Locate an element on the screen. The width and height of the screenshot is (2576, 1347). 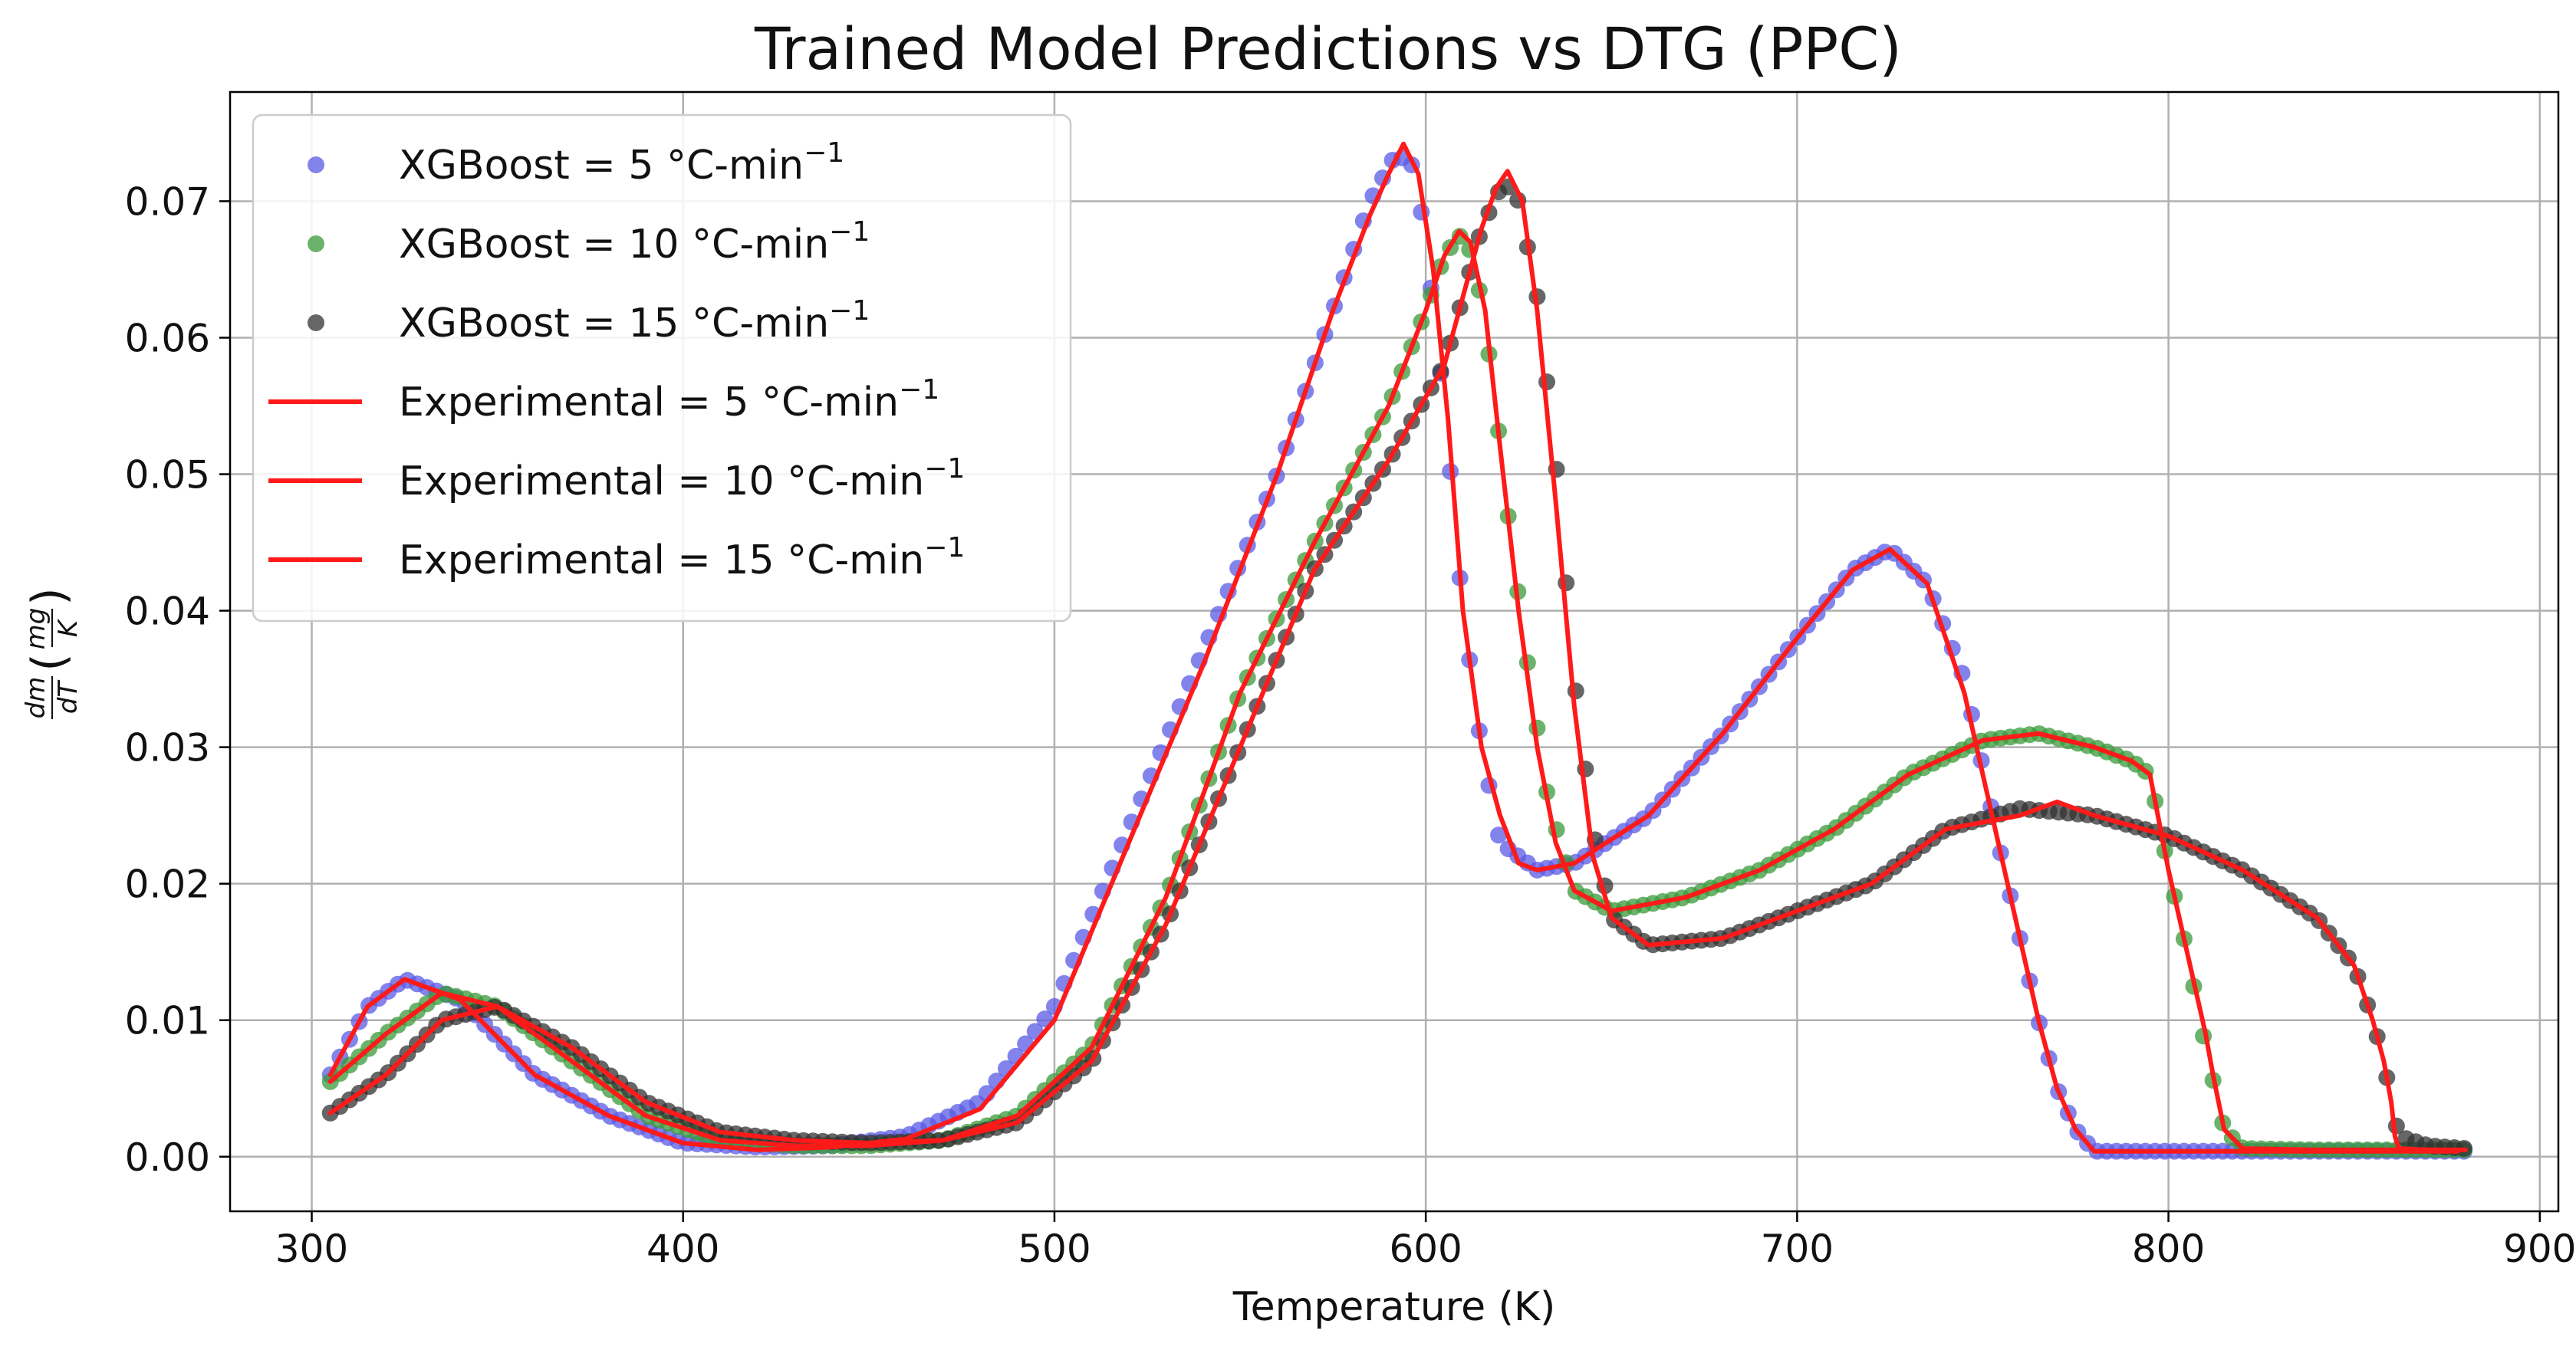
y-tick-label: 0.07 is located at coordinates (167, 201).